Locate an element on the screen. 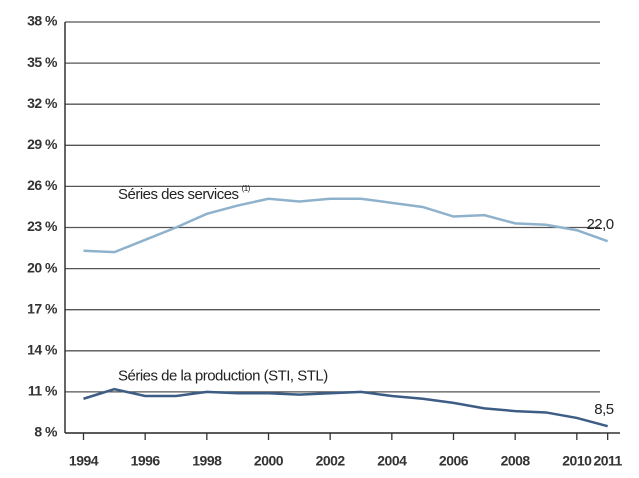 Image resolution: width=639 pixels, height=478 pixels. series-note: (1) is located at coordinates (246, 188).